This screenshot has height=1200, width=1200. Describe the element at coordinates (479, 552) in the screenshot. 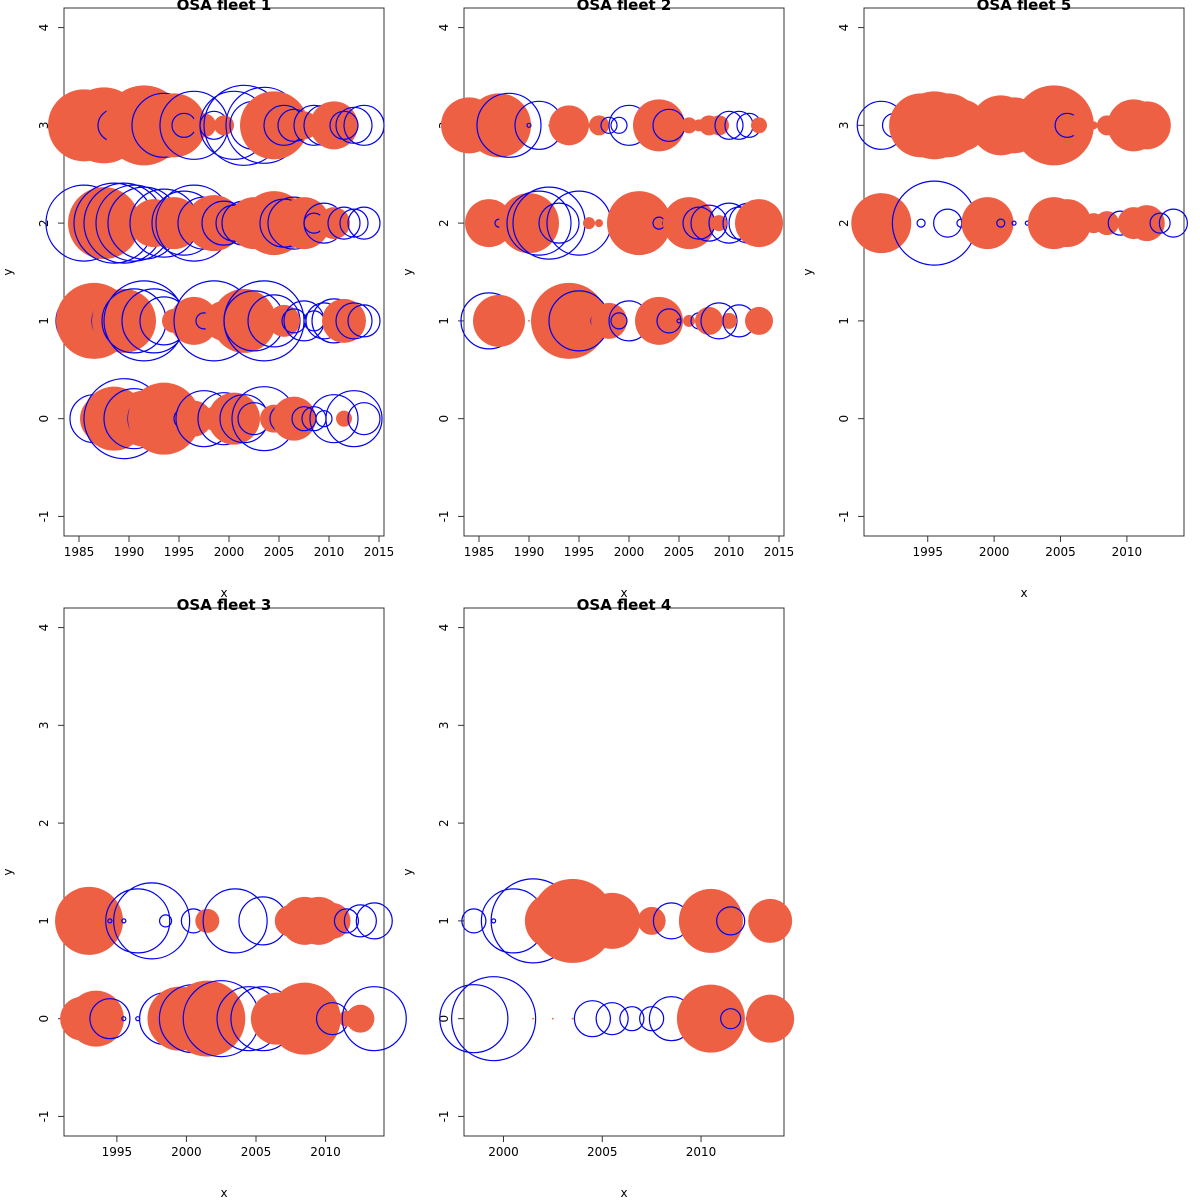

I see `x-tick-label: 1985` at that location.